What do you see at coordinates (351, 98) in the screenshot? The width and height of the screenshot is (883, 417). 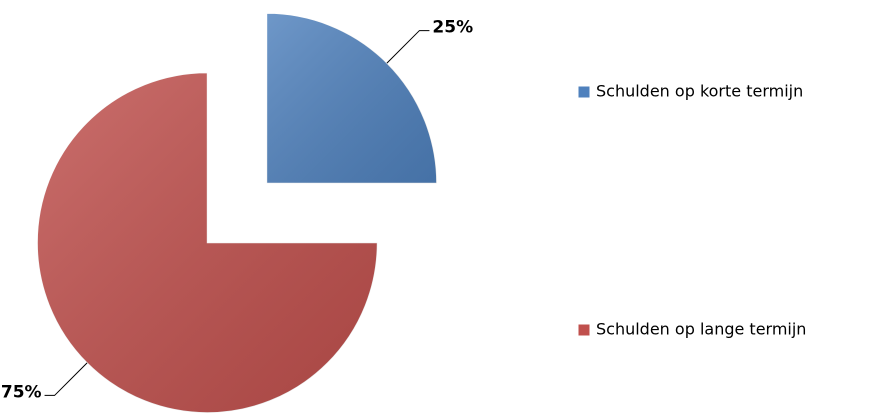 I see `slice-shade` at bounding box center [351, 98].